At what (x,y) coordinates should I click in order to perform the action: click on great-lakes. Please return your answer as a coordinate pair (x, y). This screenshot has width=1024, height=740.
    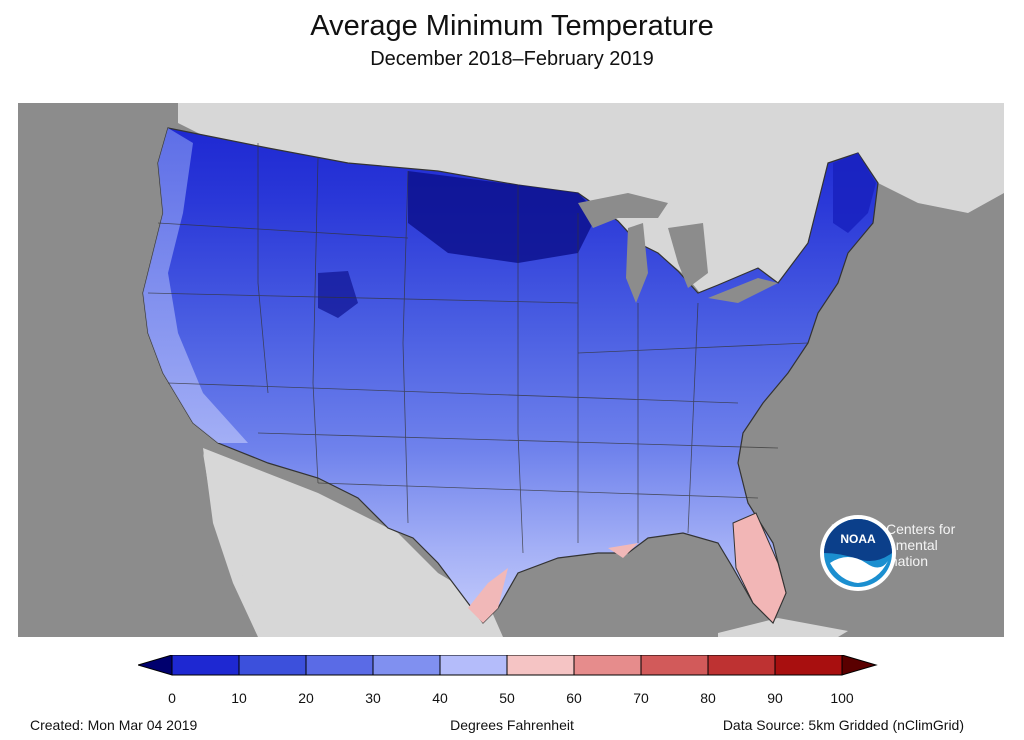
    Looking at the image, I should click on (678, 248).